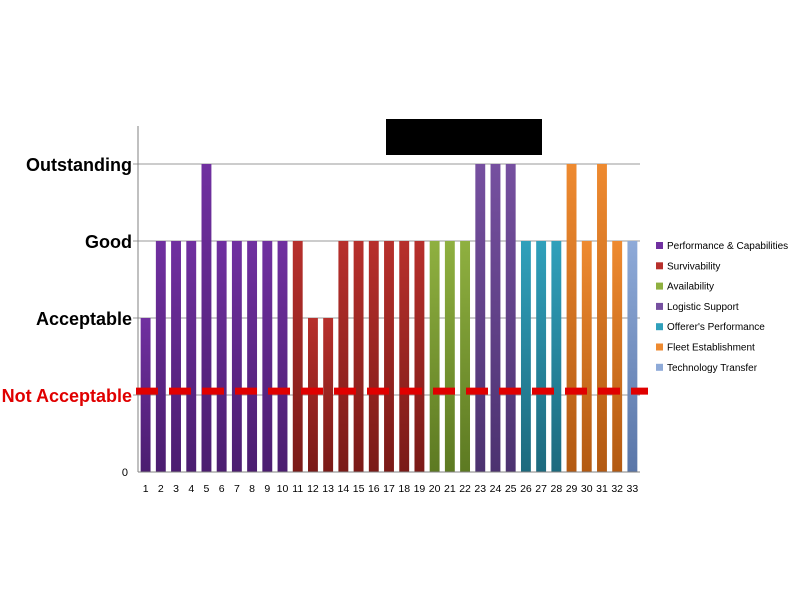 This screenshot has height=600, width=800. Describe the element at coordinates (237, 489) in the screenshot. I see `x-tick-label: 7` at that location.